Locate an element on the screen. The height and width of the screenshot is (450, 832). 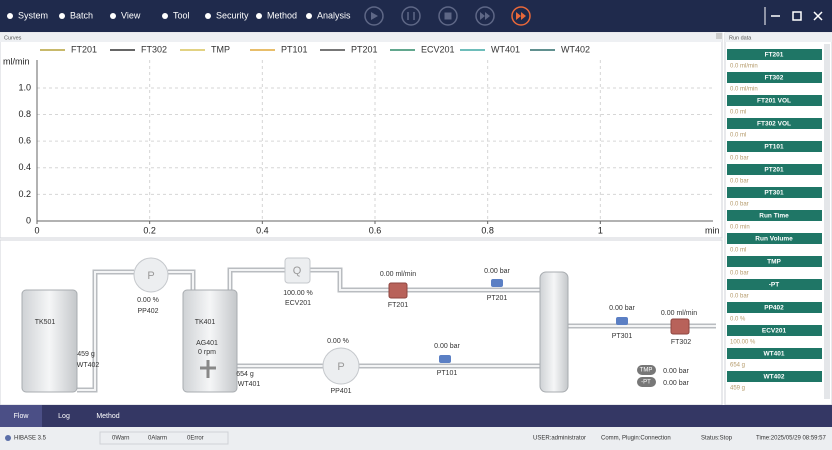
tank-label: TK501 is located at coordinates (45, 322).